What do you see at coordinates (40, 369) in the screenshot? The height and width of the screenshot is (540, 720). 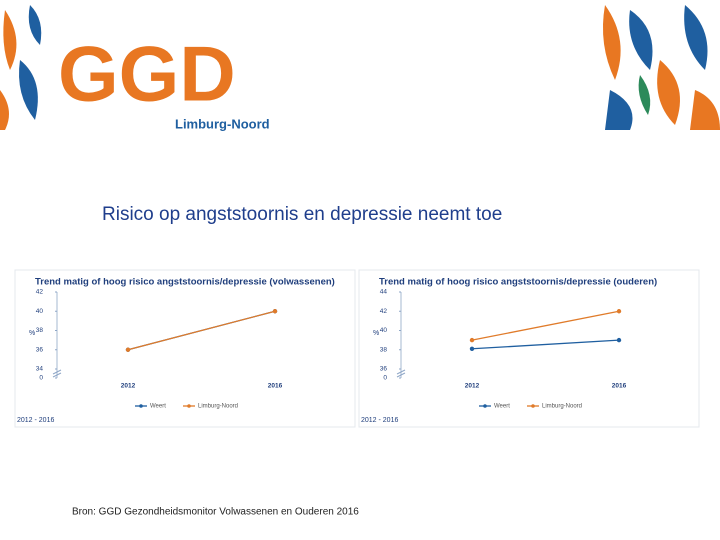 I see `y-tick-label: 34` at bounding box center [40, 369].